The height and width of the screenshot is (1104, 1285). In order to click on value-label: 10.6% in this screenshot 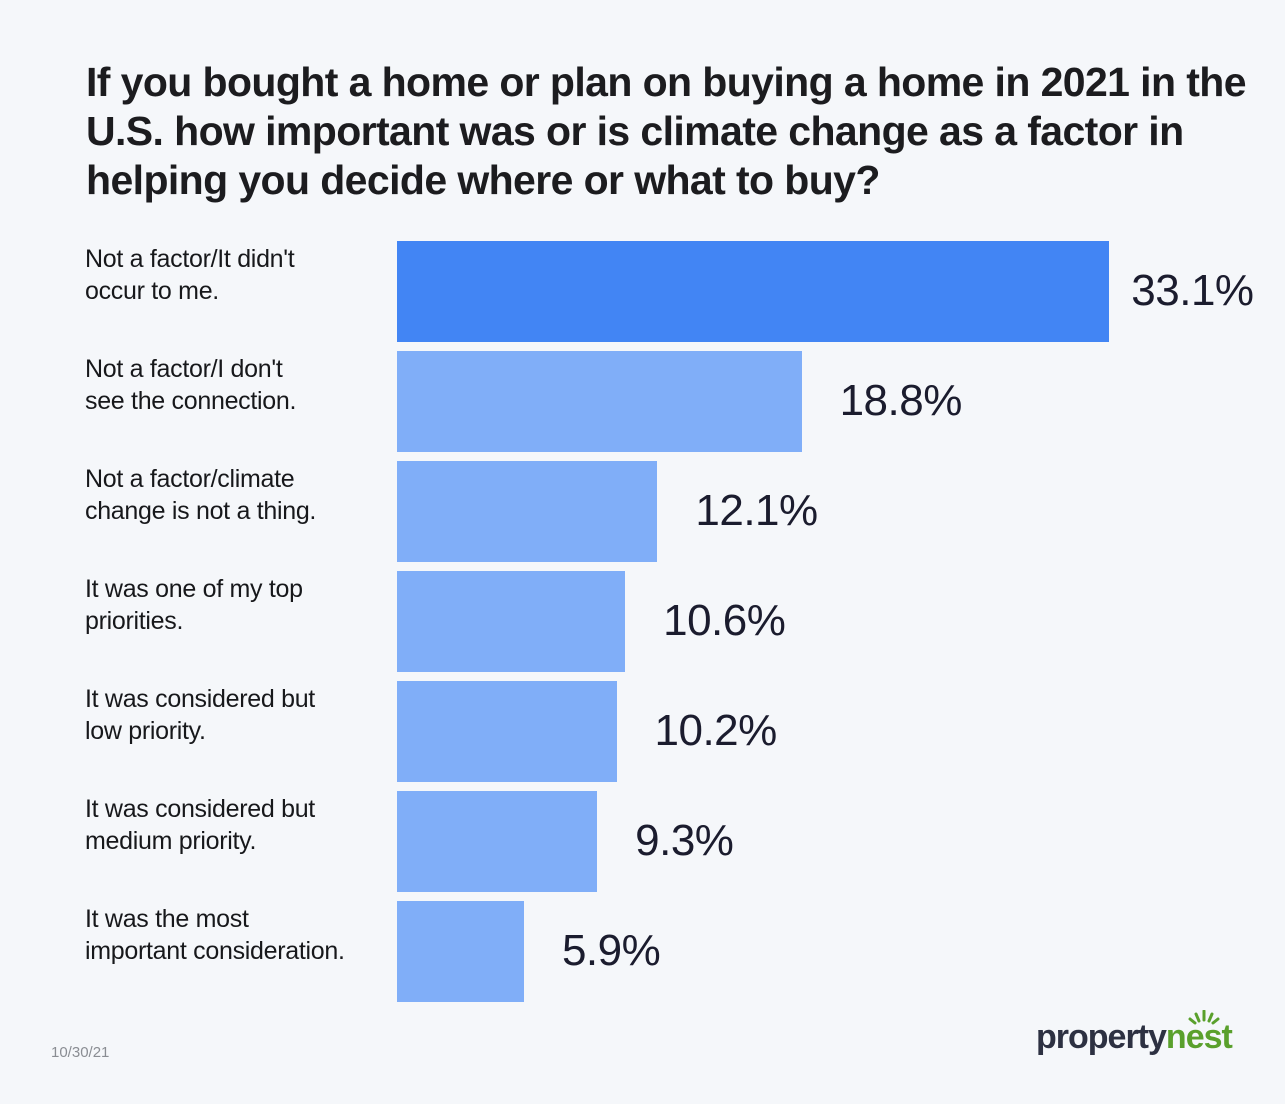, I will do `click(724, 620)`.